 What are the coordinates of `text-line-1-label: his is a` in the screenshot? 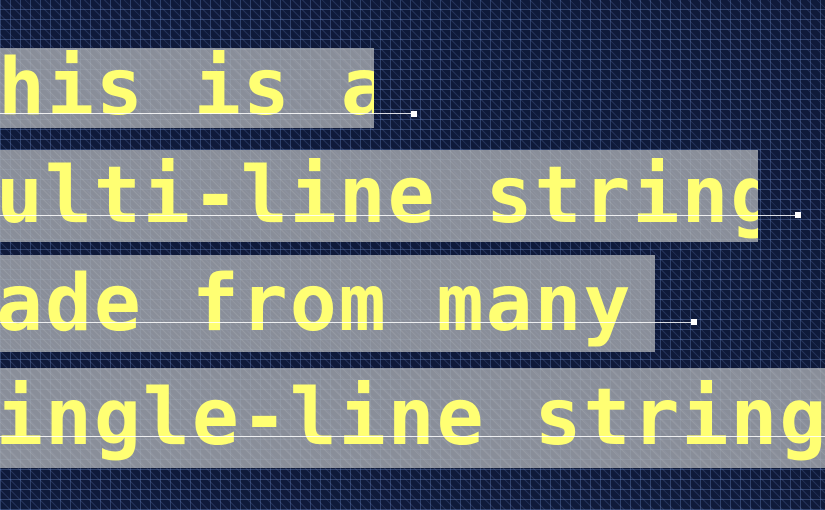 It's located at (187, 88).